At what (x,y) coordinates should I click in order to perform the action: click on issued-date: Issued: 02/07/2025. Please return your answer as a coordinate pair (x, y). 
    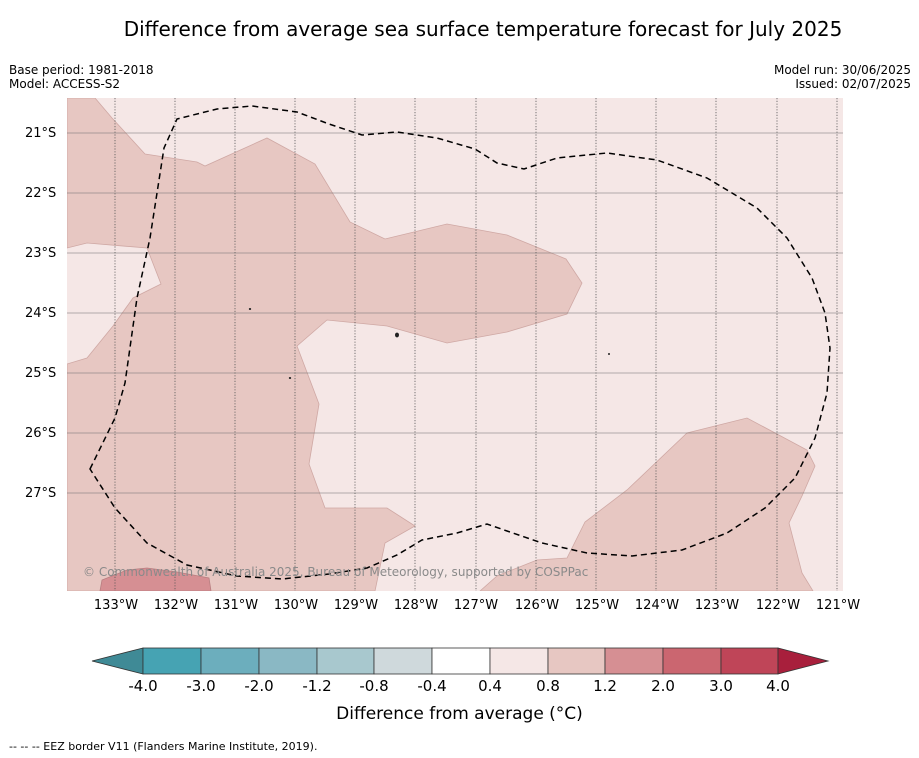
    Looking at the image, I should click on (853, 84).